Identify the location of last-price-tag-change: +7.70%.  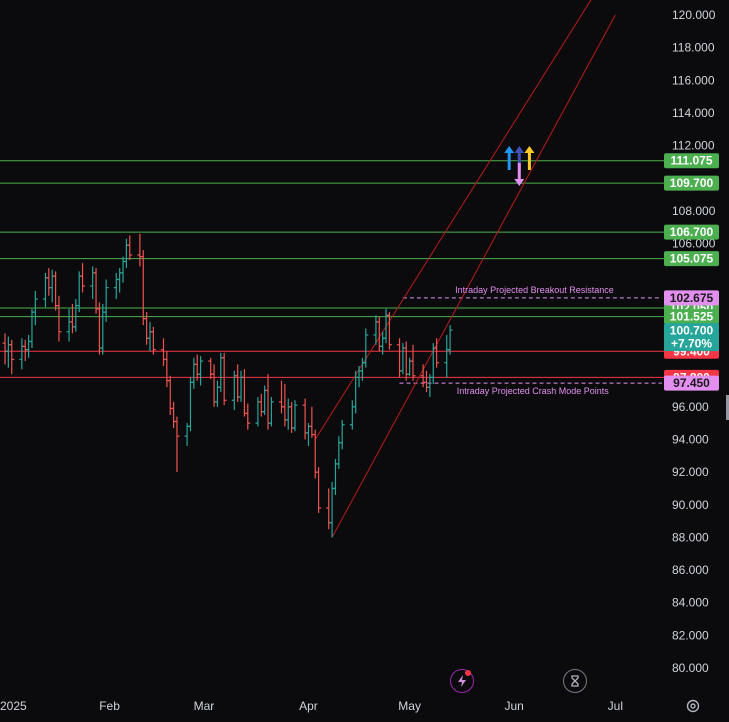
(691, 344).